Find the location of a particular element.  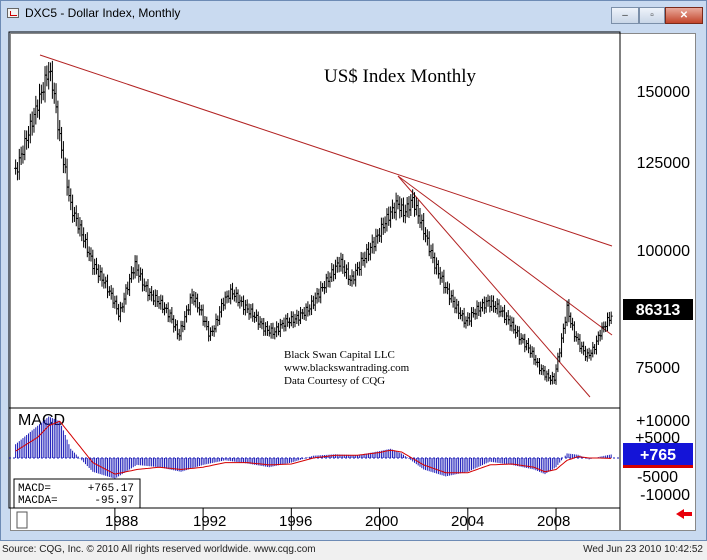

title-bar: DXC5 - Dollar Index, Monthly – ▫ ✕ is located at coordinates (353, 13).